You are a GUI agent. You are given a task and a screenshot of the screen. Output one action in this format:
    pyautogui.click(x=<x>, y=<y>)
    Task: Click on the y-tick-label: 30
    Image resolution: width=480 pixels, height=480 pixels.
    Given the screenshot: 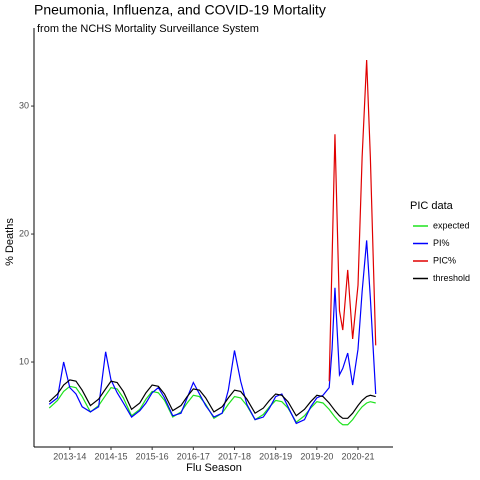 What is the action you would take?
    pyautogui.click(x=24, y=105)
    